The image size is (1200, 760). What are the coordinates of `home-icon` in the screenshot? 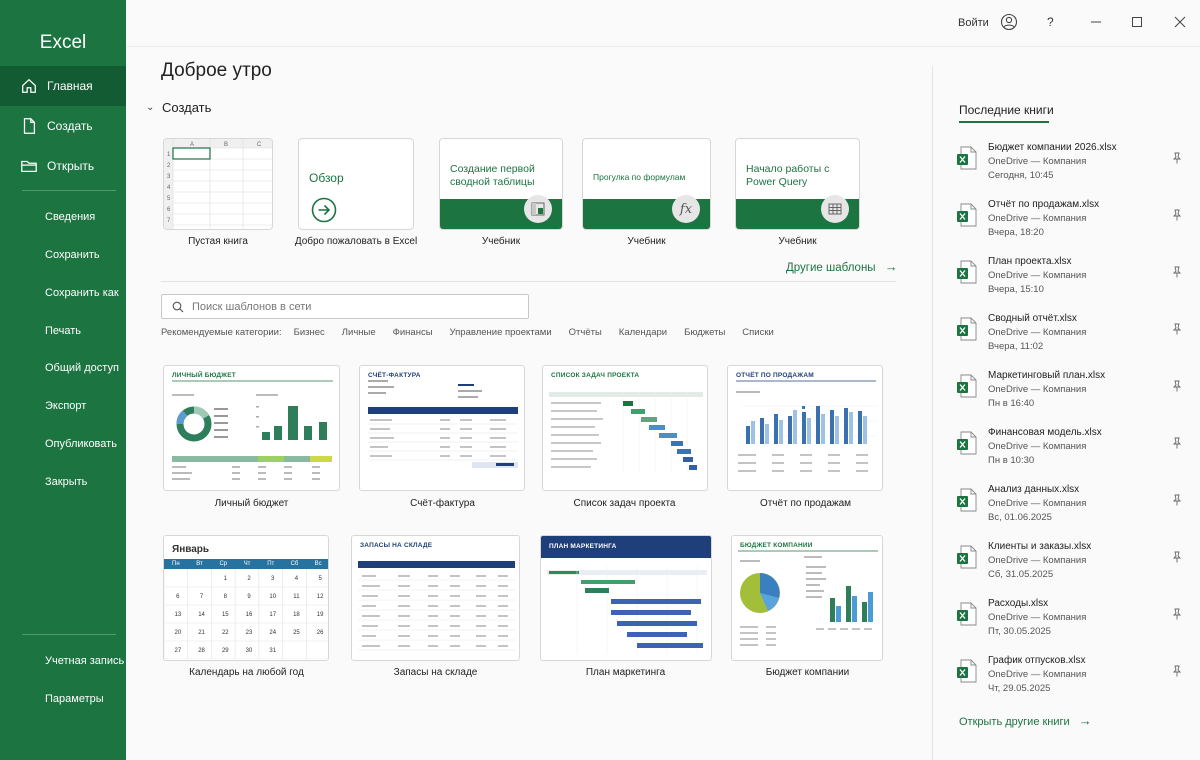 It's located at (29, 85).